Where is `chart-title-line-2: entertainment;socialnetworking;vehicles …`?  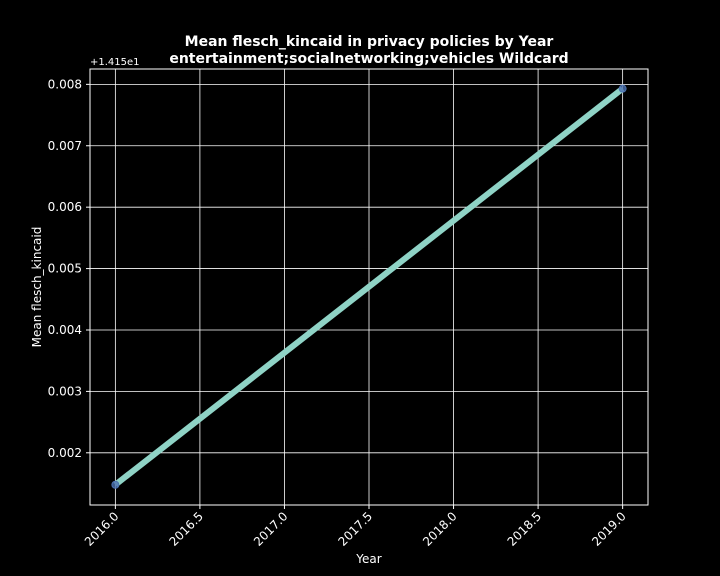
chart-title-line-2: entertainment;socialnetworking;vehicles … is located at coordinates (368, 59).